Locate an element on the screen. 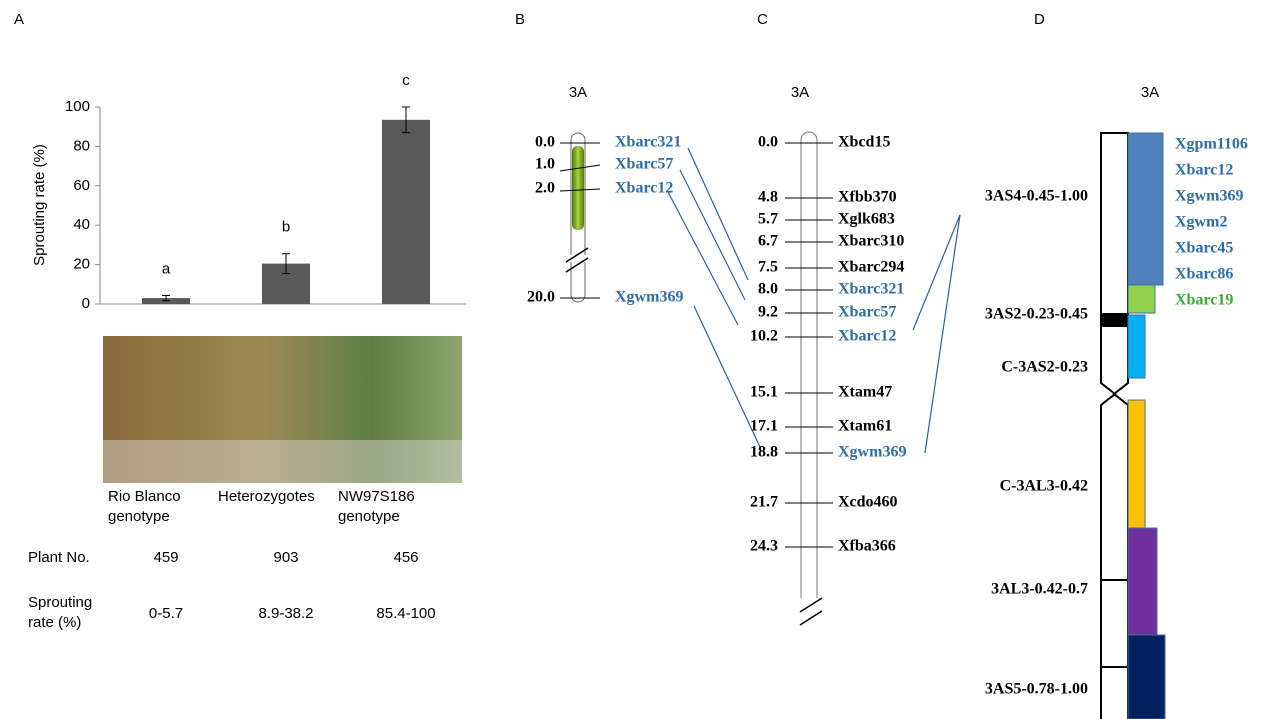  band is located at coordinates (1114, 320).